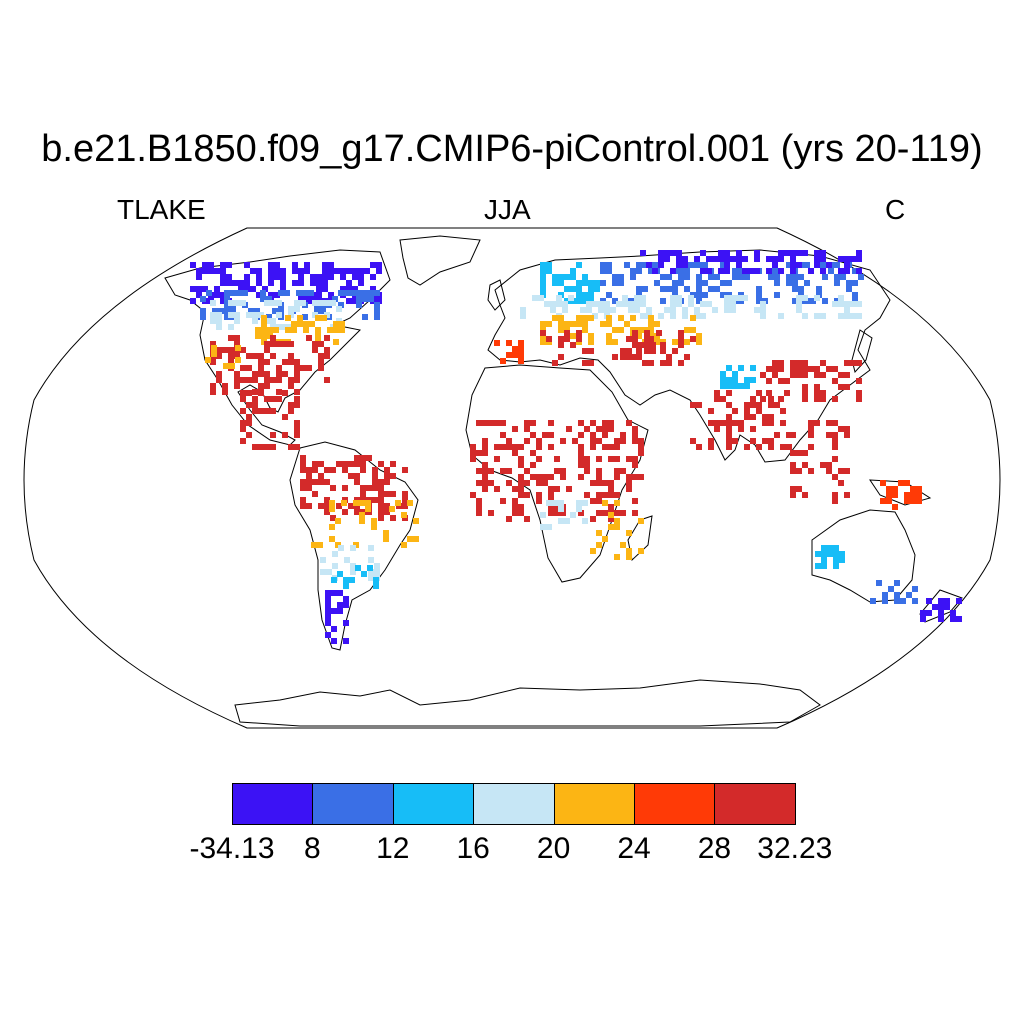 This screenshot has width=1024, height=1024. Describe the element at coordinates (634, 848) in the screenshot. I see `colorbar-label: 24` at that location.